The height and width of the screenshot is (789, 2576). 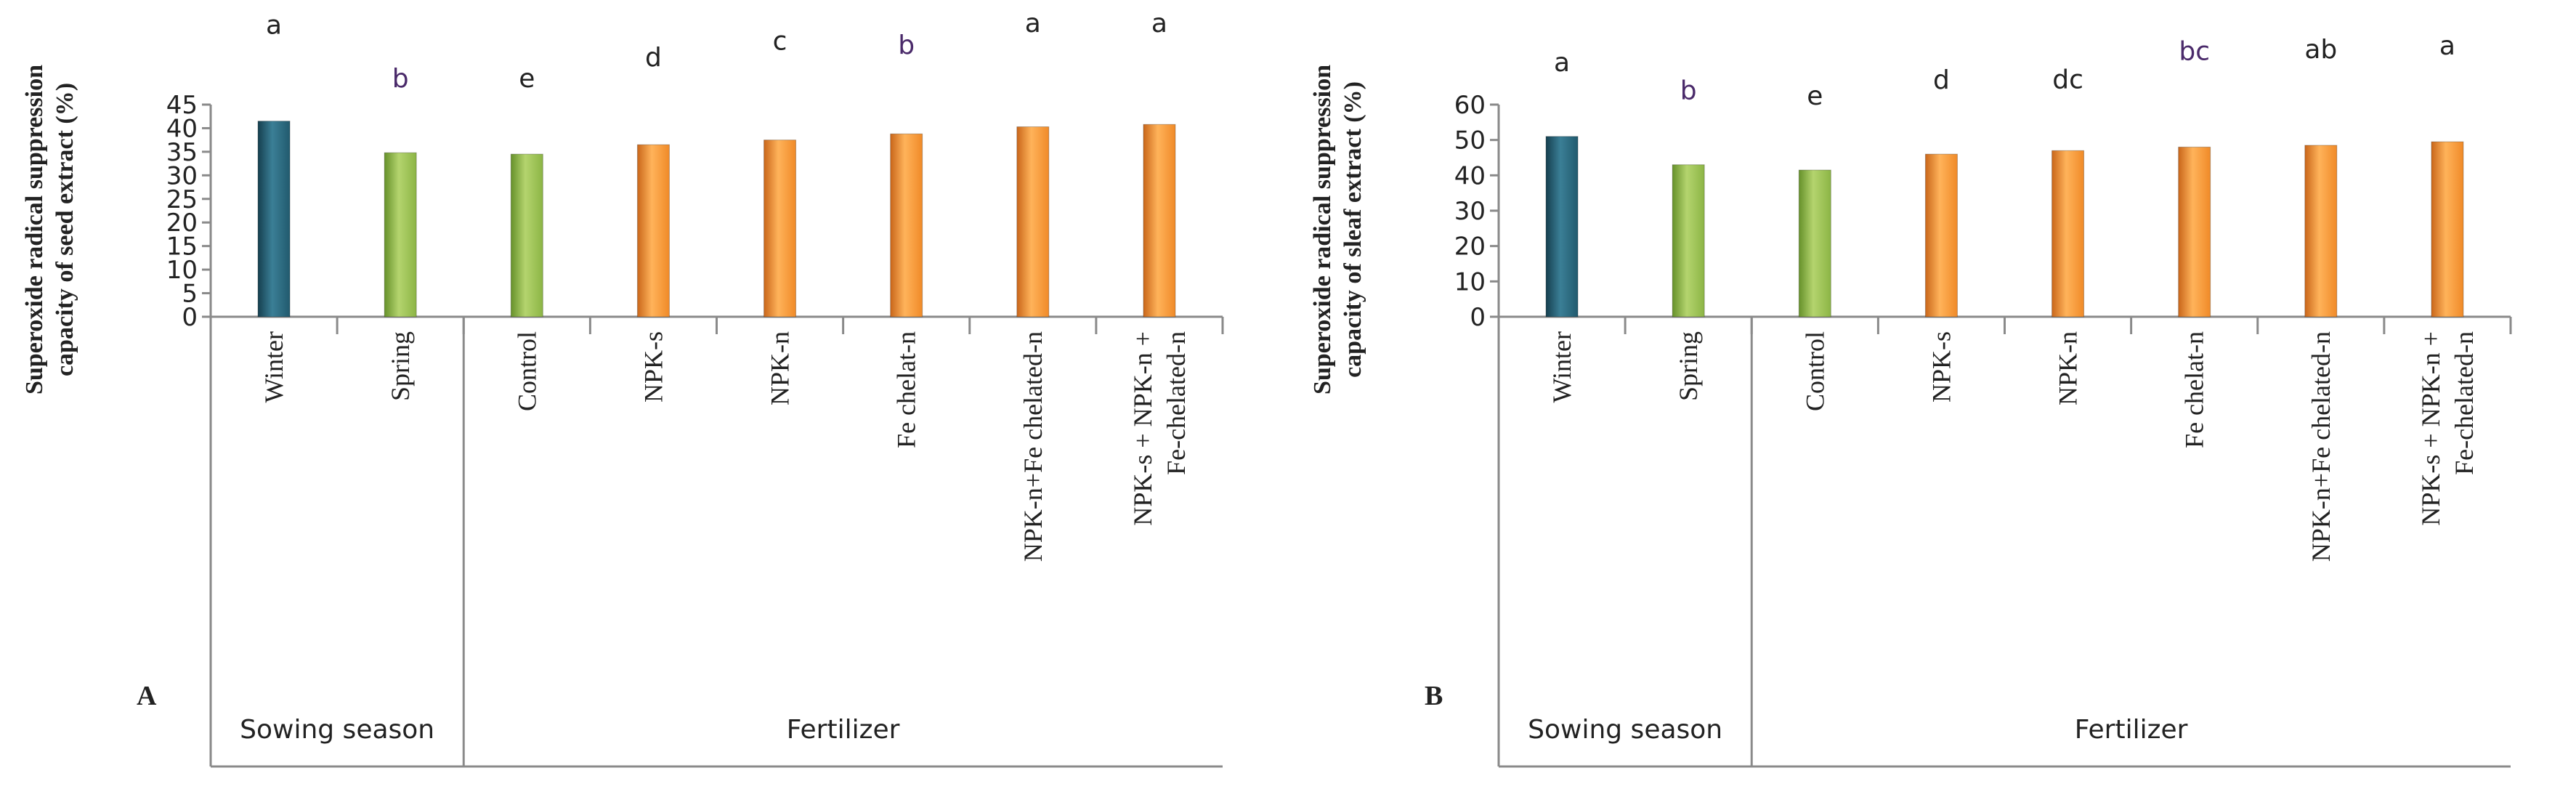 I want to click on y-axis-label-line2: capacity of seed extract (%), so click(x=65, y=229).